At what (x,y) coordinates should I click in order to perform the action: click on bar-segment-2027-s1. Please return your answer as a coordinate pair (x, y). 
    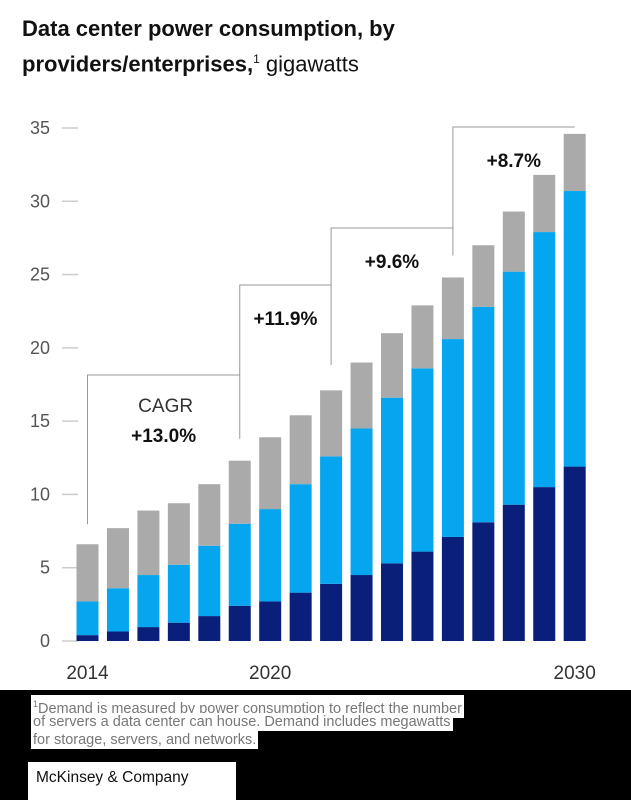
    Looking at the image, I should click on (483, 581).